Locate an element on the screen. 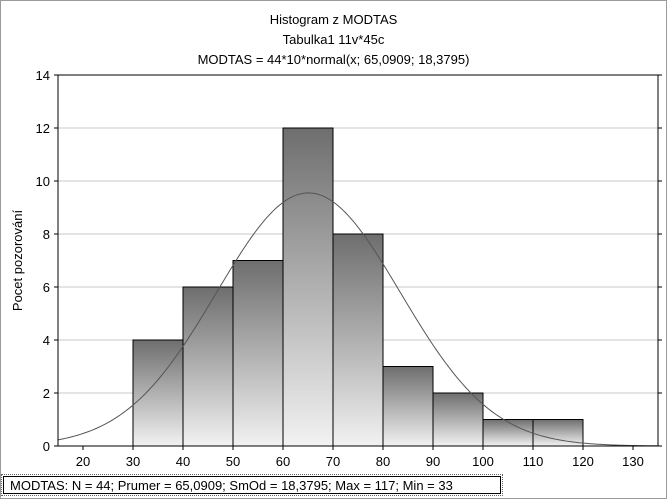 Image resolution: width=667 pixels, height=499 pixels. chart-subtitle: Tabulka1 11v*45c is located at coordinates (333, 39).